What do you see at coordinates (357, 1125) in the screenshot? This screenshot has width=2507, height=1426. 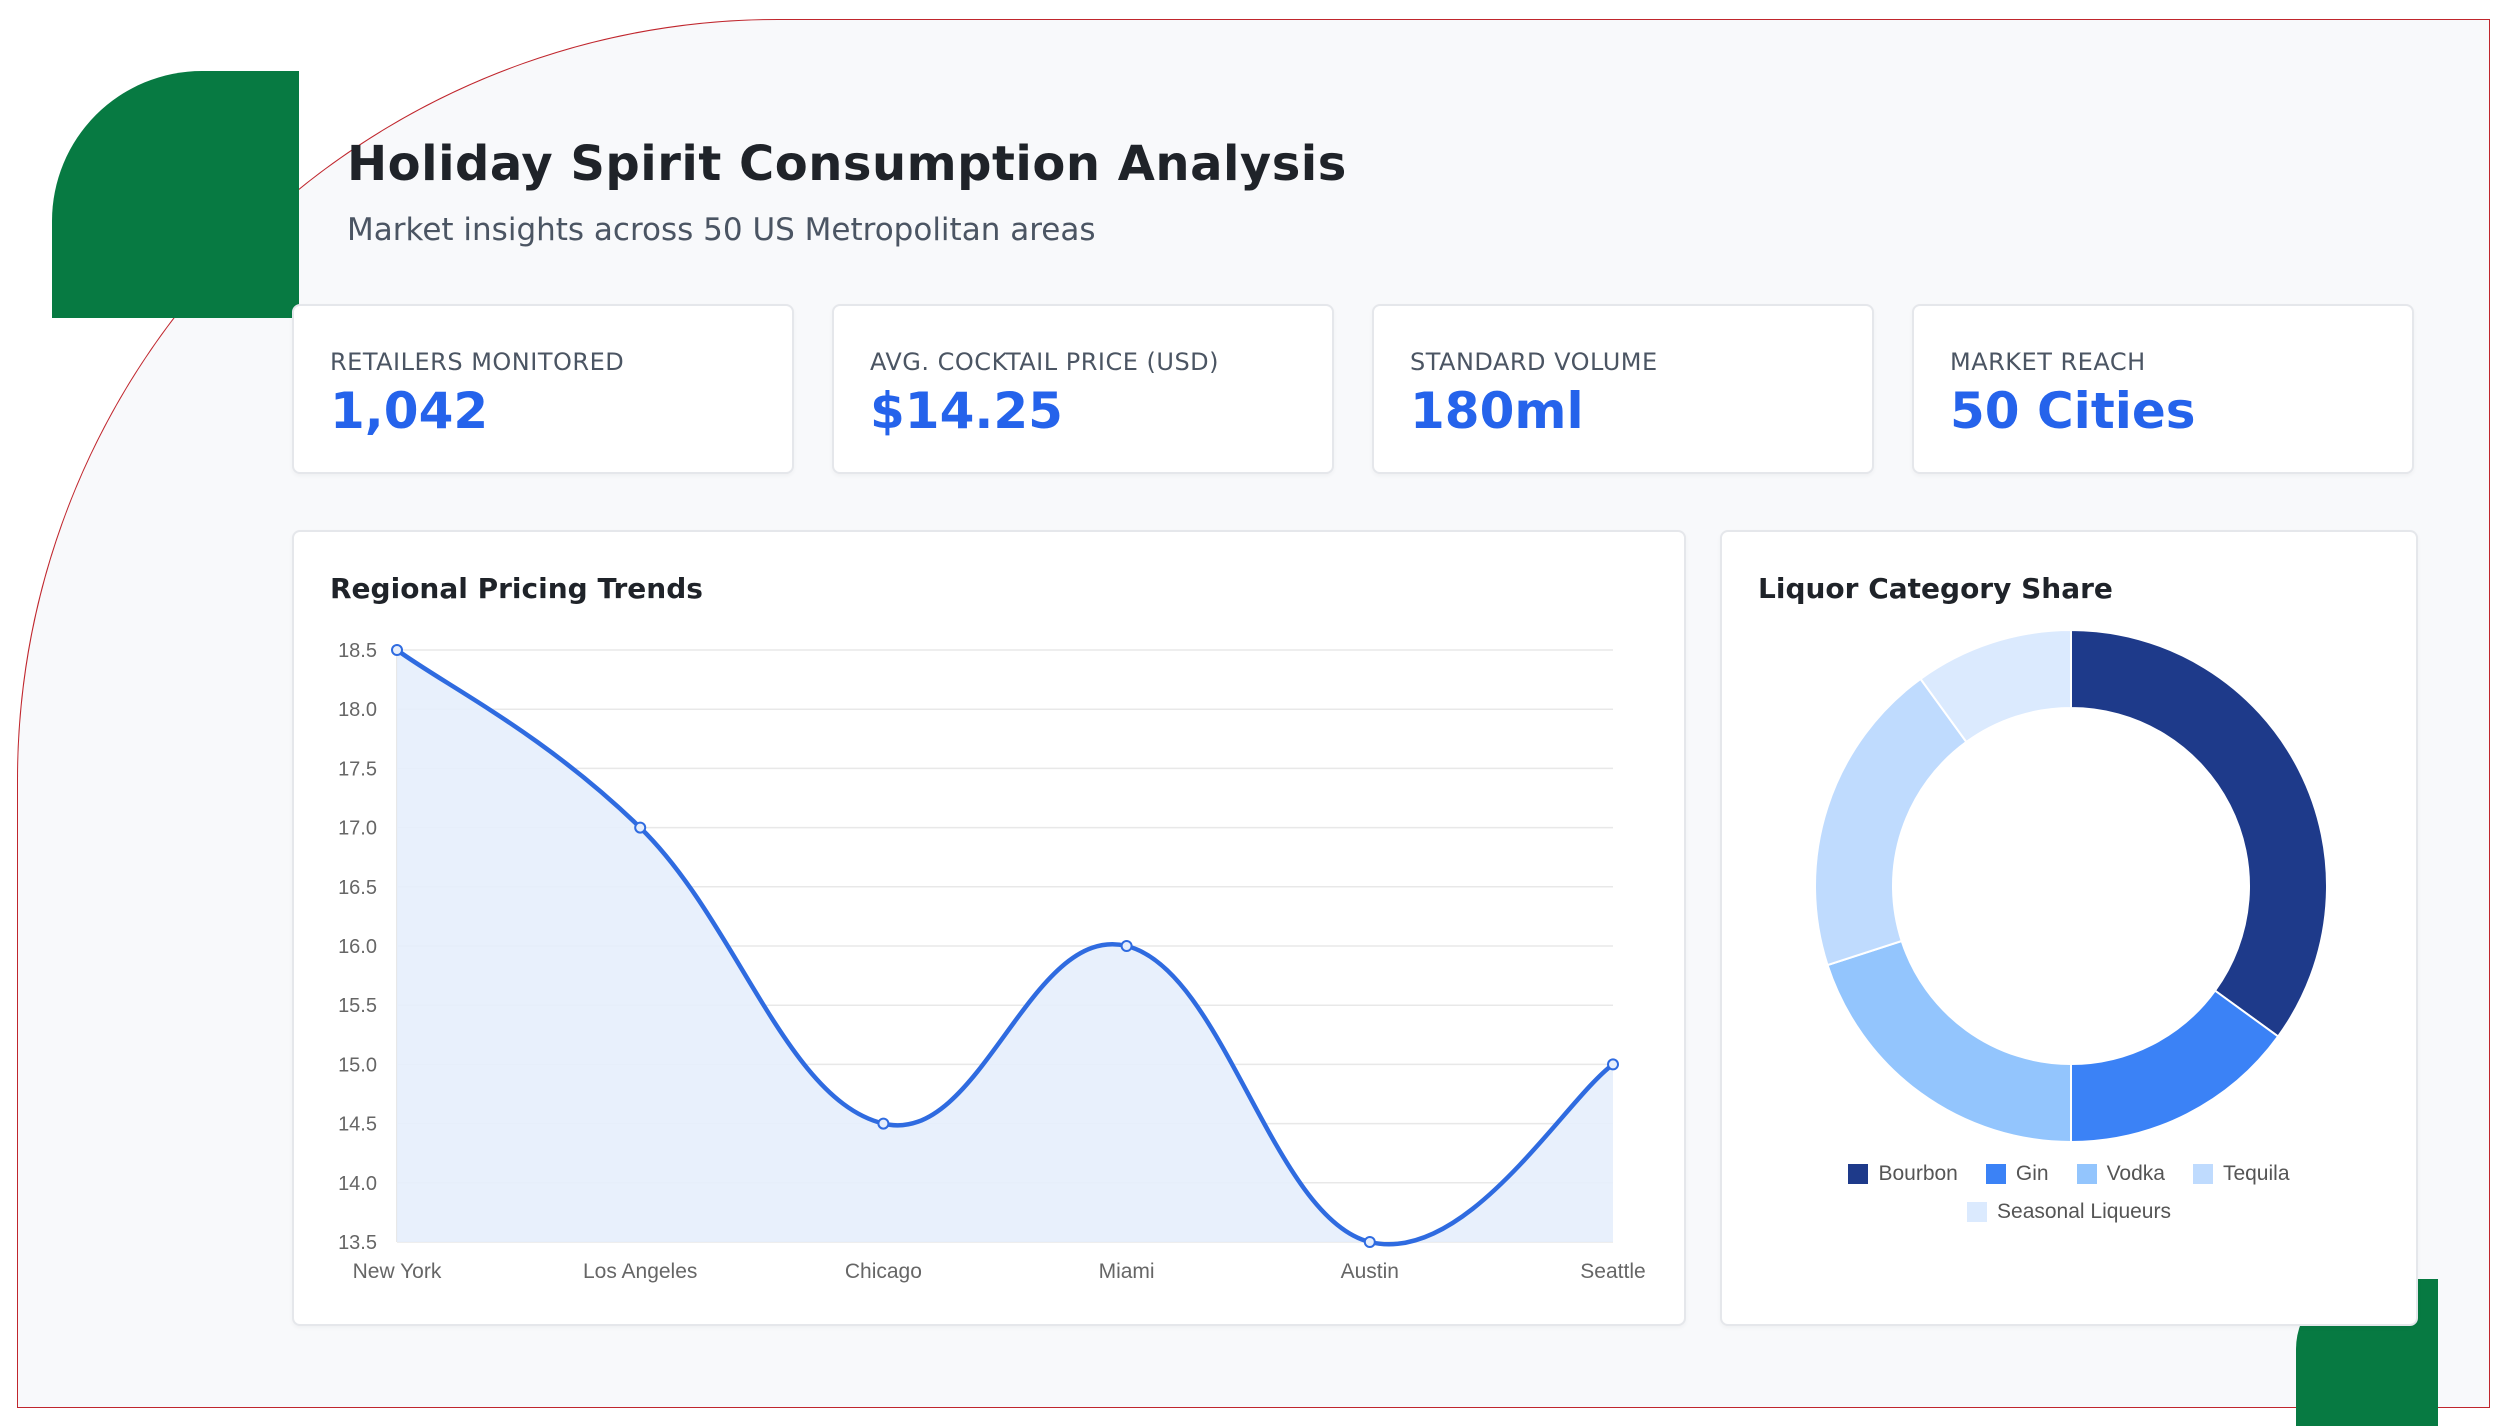 I see `y-tick-label: 14.5` at bounding box center [357, 1125].